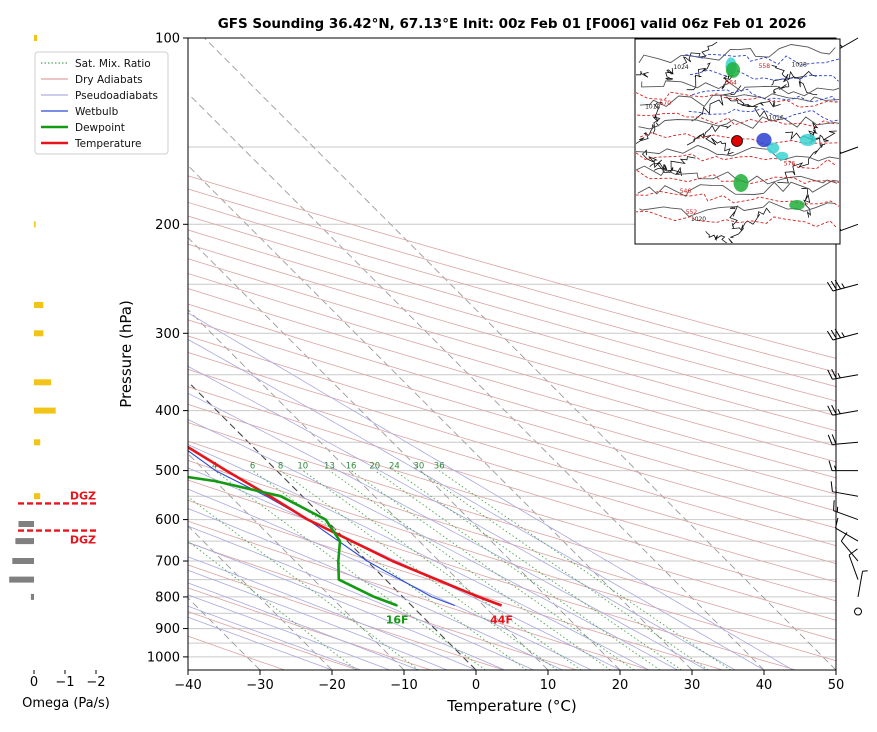 This screenshot has height=732, width=877. What do you see at coordinates (776, 117) in the screenshot?
I see `inset-contour-label: 1016` at bounding box center [776, 117].